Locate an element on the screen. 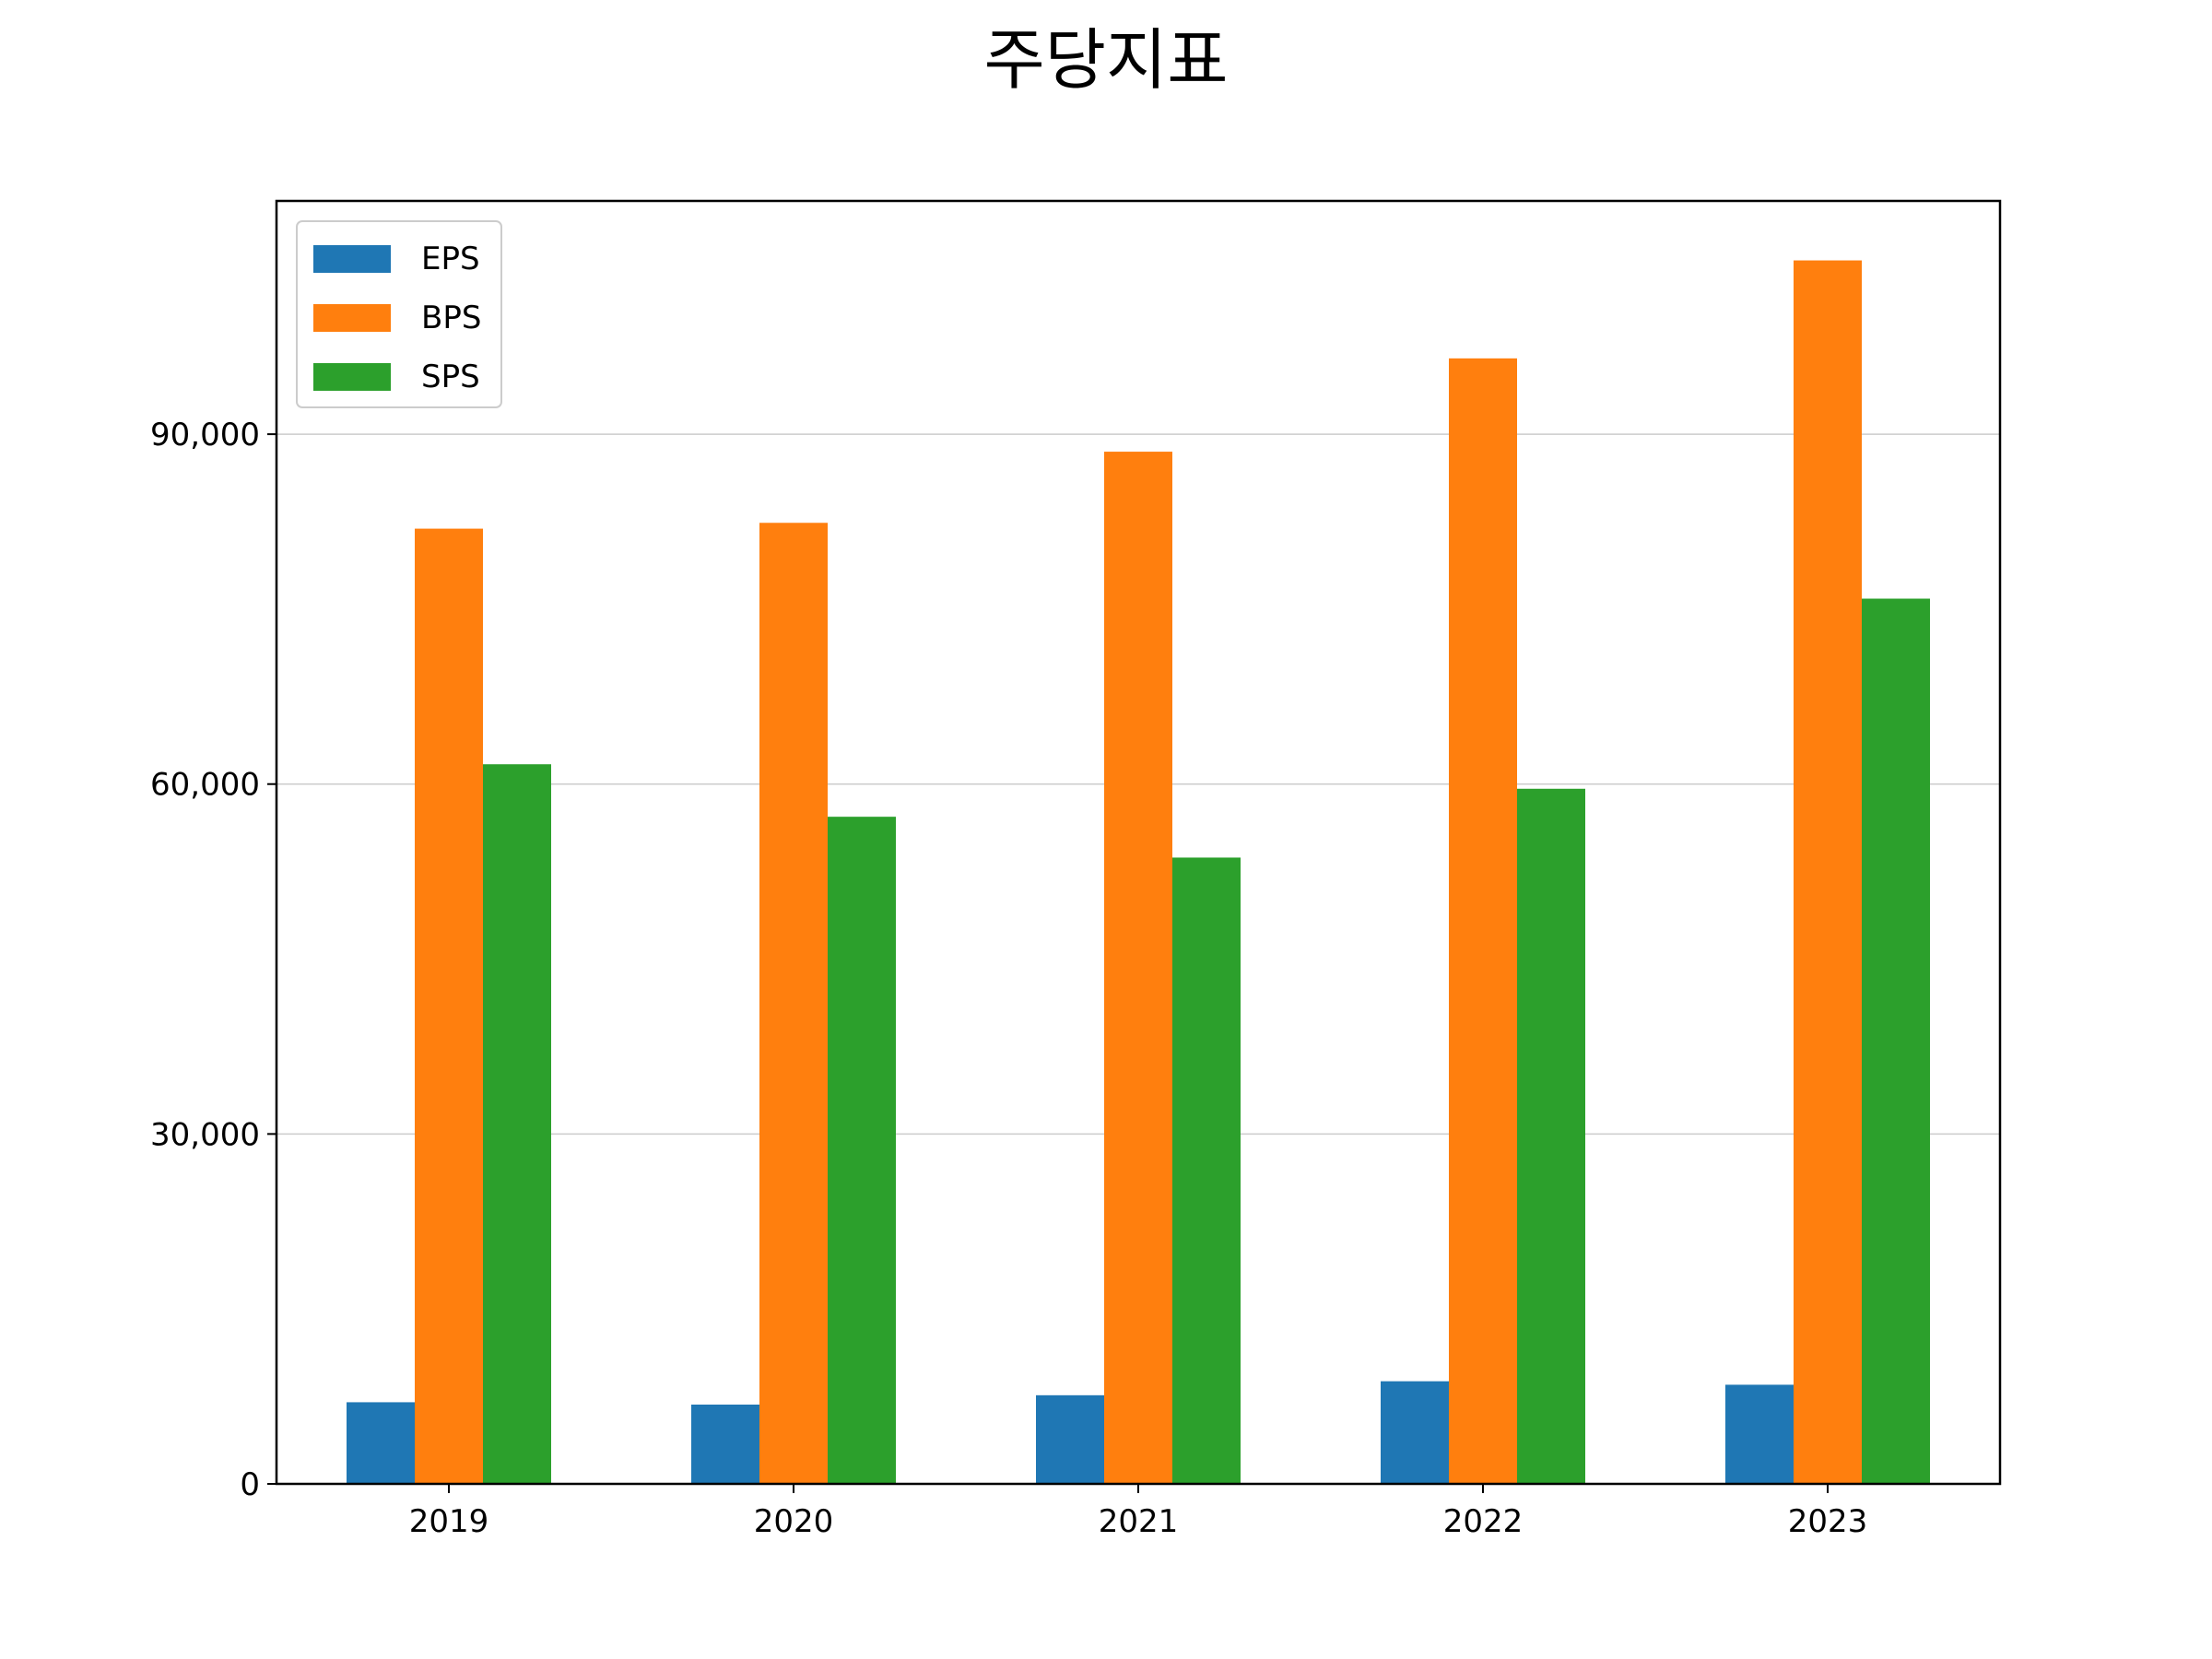 This screenshot has width=2212, height=1659. bar-sps-2019 is located at coordinates (517, 1124).